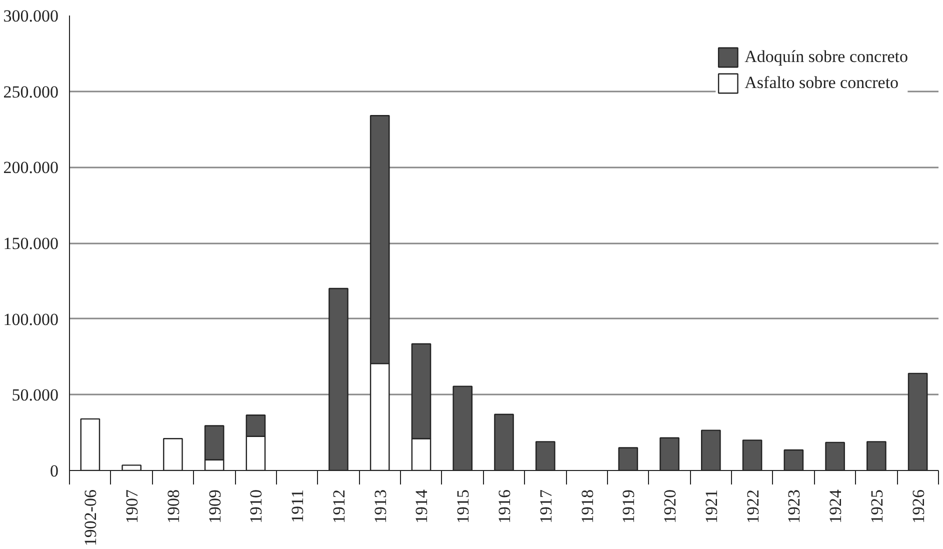 Image resolution: width=943 pixels, height=549 pixels. What do you see at coordinates (298, 506) in the screenshot?
I see `x-tick-label: 1911` at bounding box center [298, 506].